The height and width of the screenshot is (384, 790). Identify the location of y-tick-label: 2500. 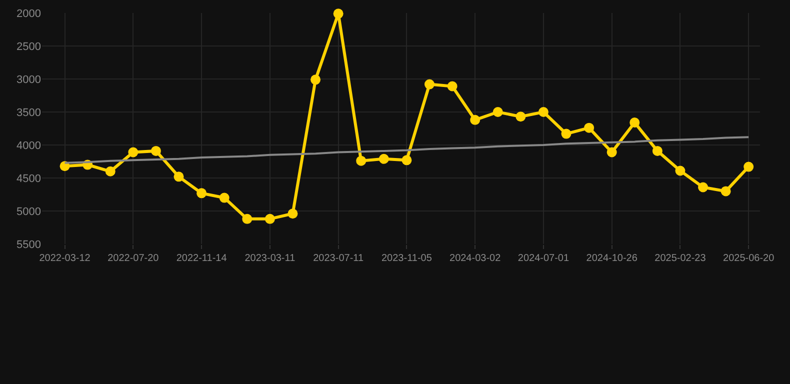
(28, 46).